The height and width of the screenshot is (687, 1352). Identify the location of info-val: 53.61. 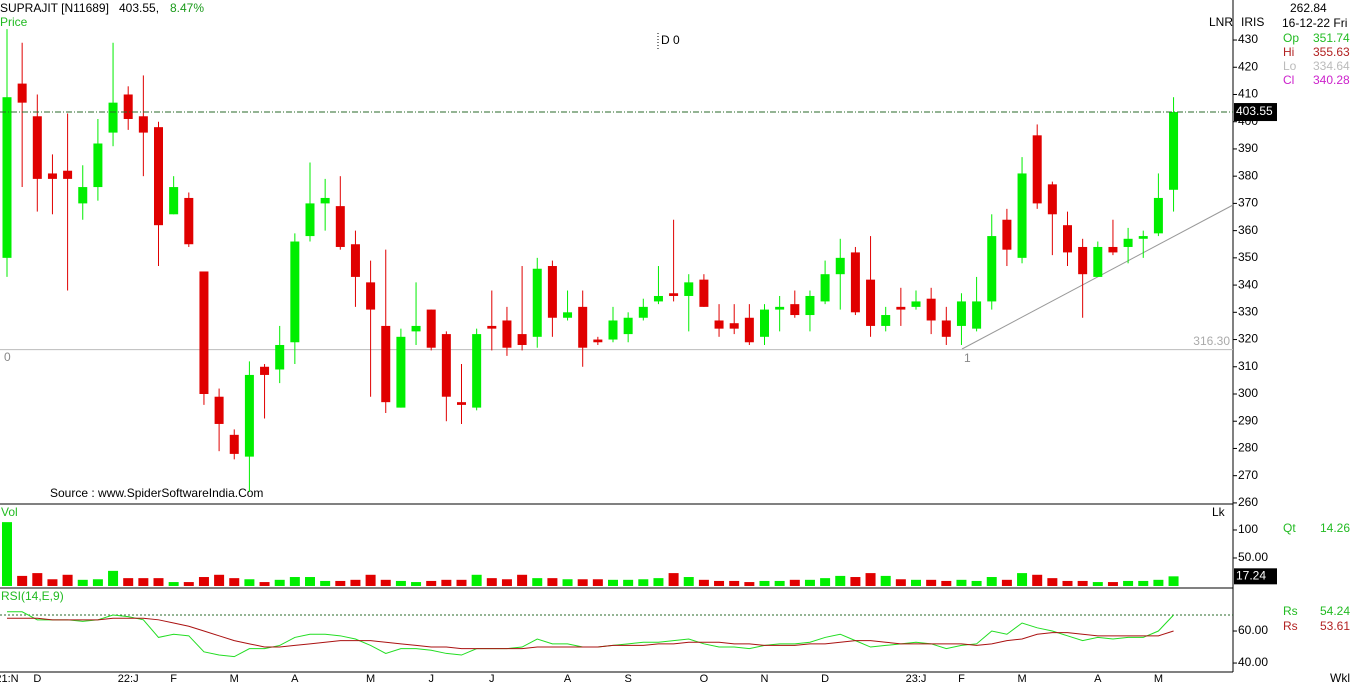
(1335, 626).